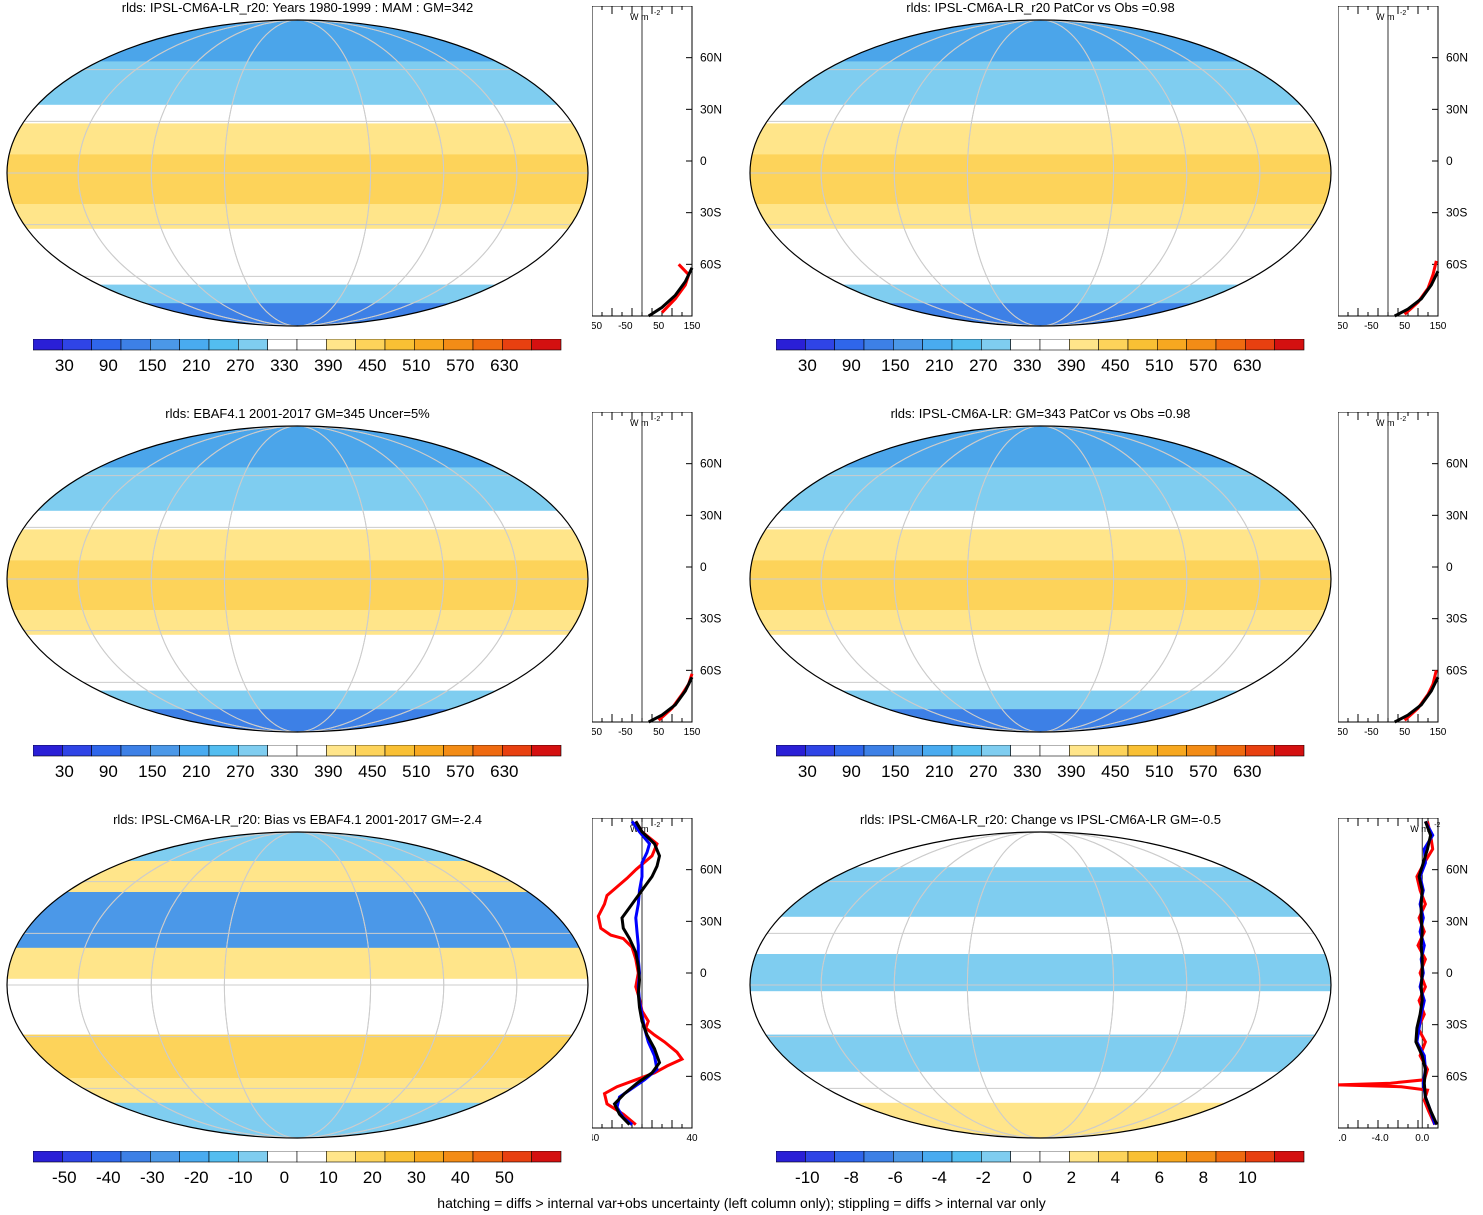 Image resolution: width=1483 pixels, height=1215 pixels. What do you see at coordinates (1071, 1177) in the screenshot?
I see `colorbar-label: 2` at bounding box center [1071, 1177].